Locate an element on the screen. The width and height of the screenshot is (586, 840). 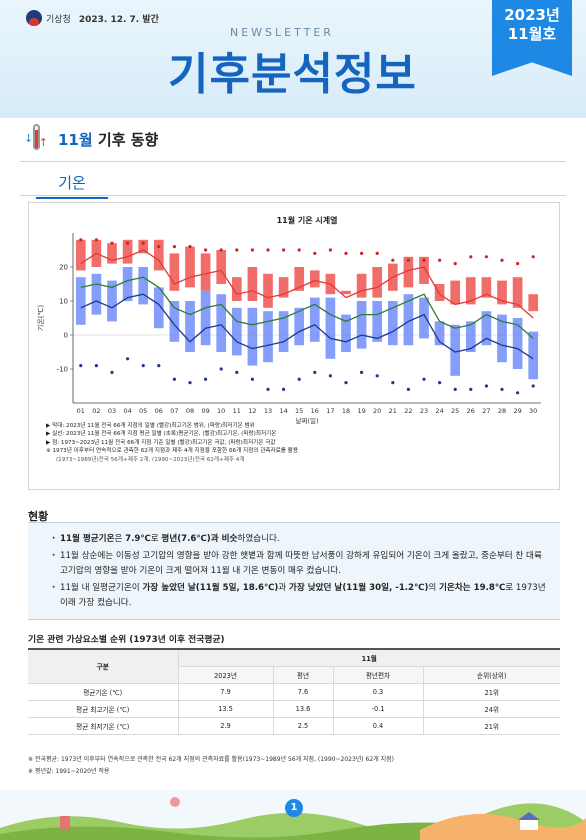
table-cell: 2.9 is located at coordinates (225, 726).